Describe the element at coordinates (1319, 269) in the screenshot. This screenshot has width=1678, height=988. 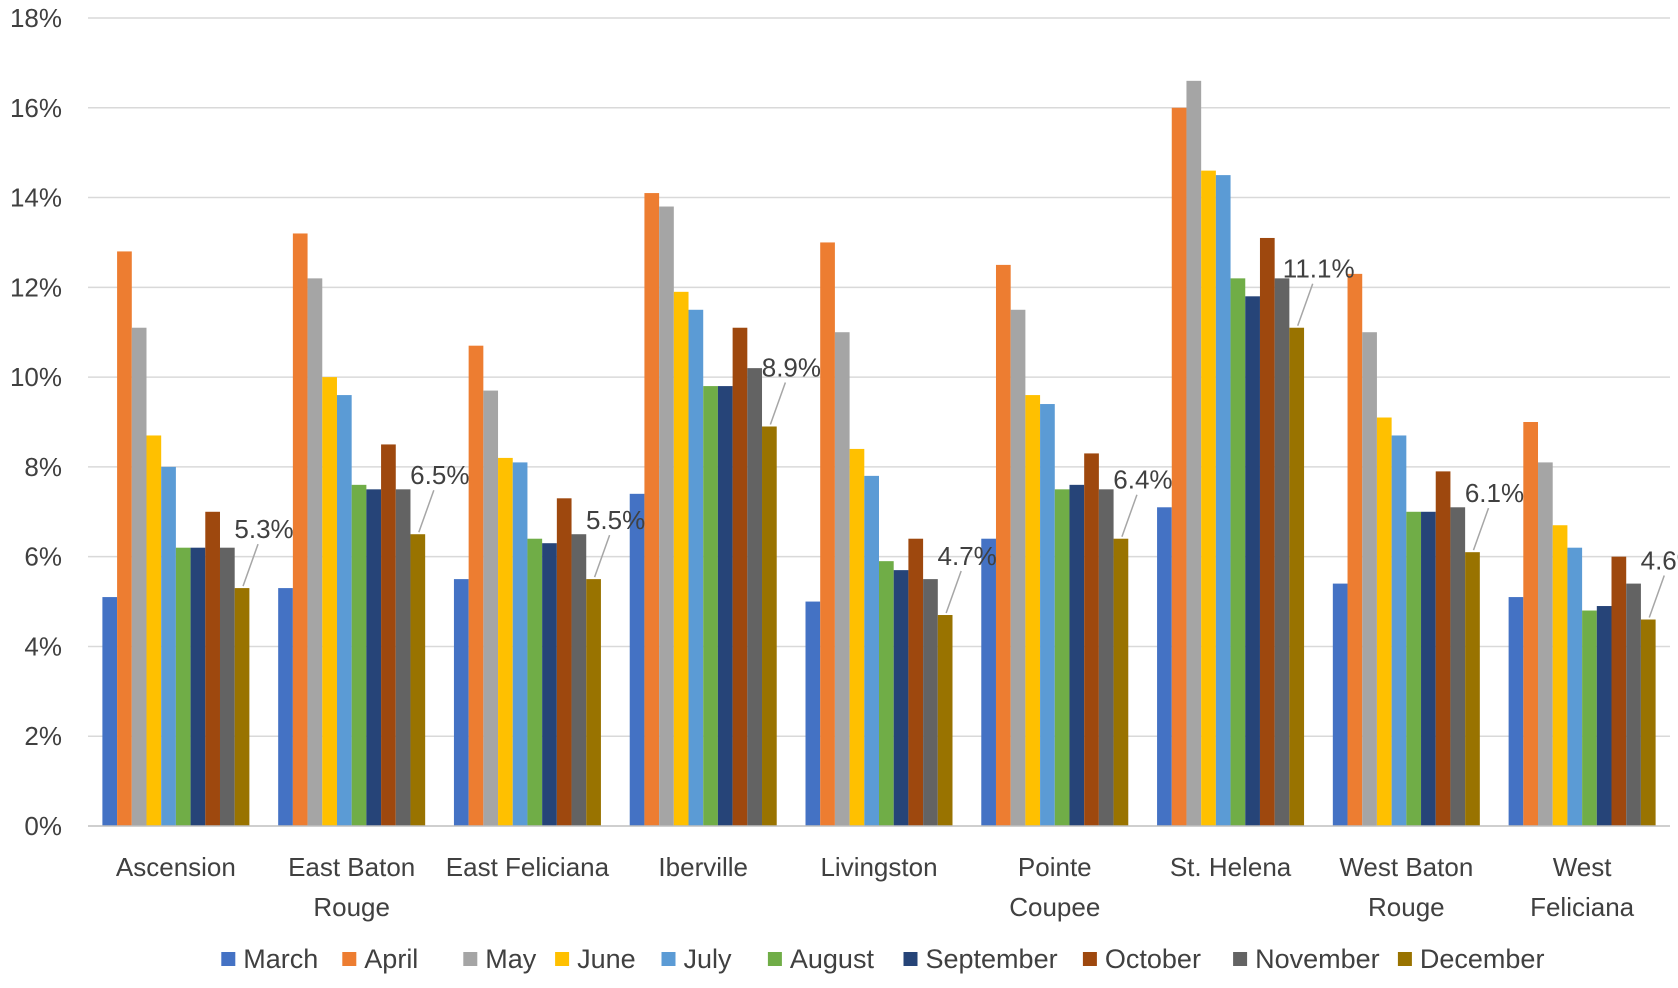
I see `data-label: 11.1%` at that location.